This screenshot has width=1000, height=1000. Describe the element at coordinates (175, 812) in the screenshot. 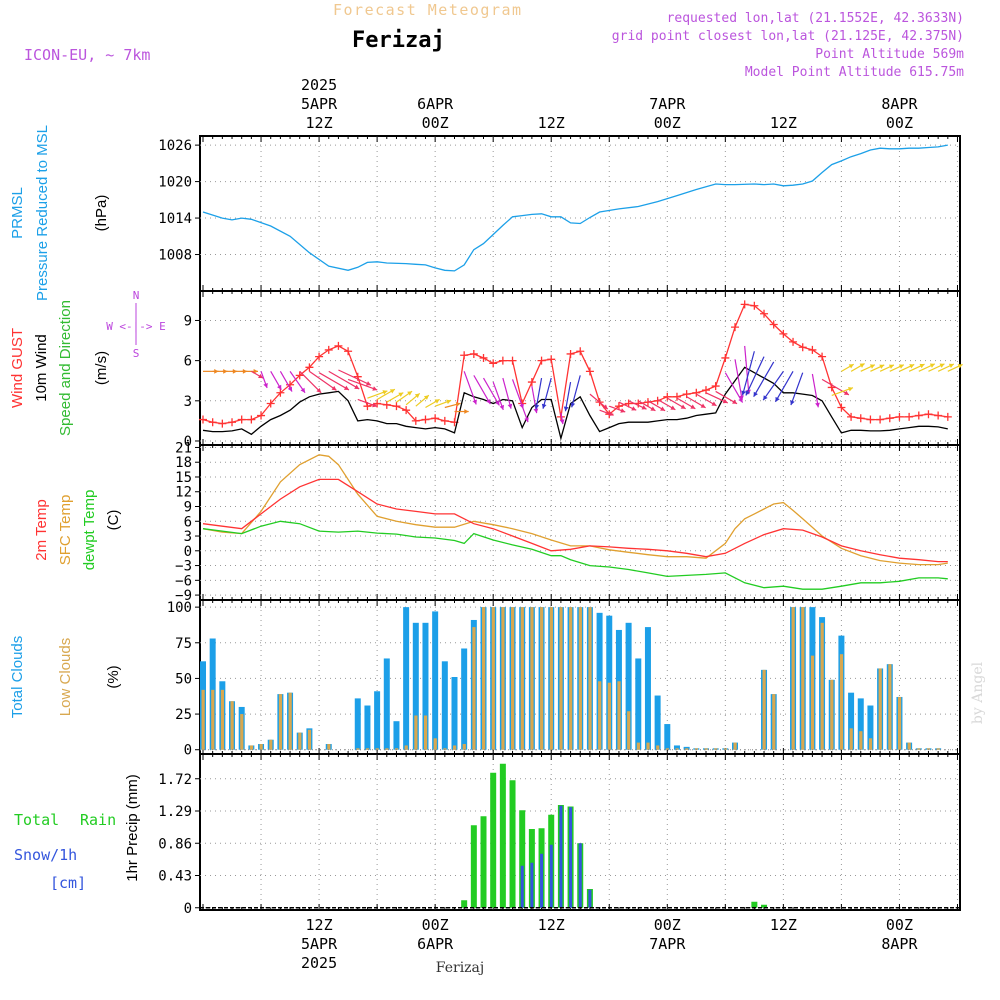

I see `y-tick-label: 1.29` at that location.